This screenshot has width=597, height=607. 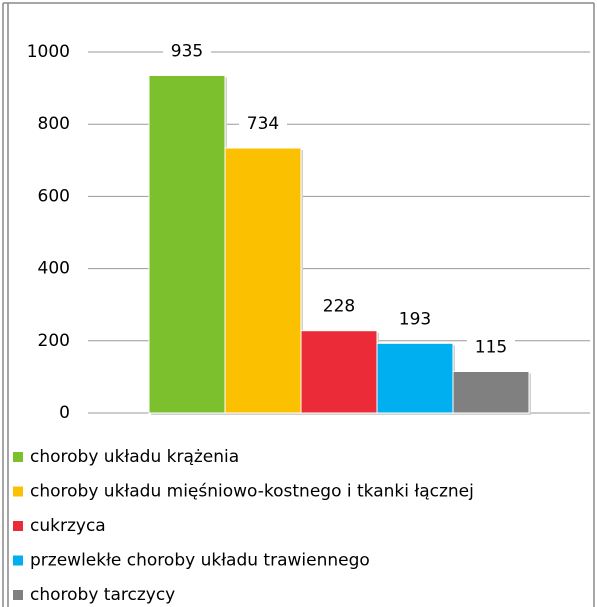 What do you see at coordinates (200, 561) in the screenshot?
I see `legend-label: przewlekłe choroby układu trawiennego` at bounding box center [200, 561].